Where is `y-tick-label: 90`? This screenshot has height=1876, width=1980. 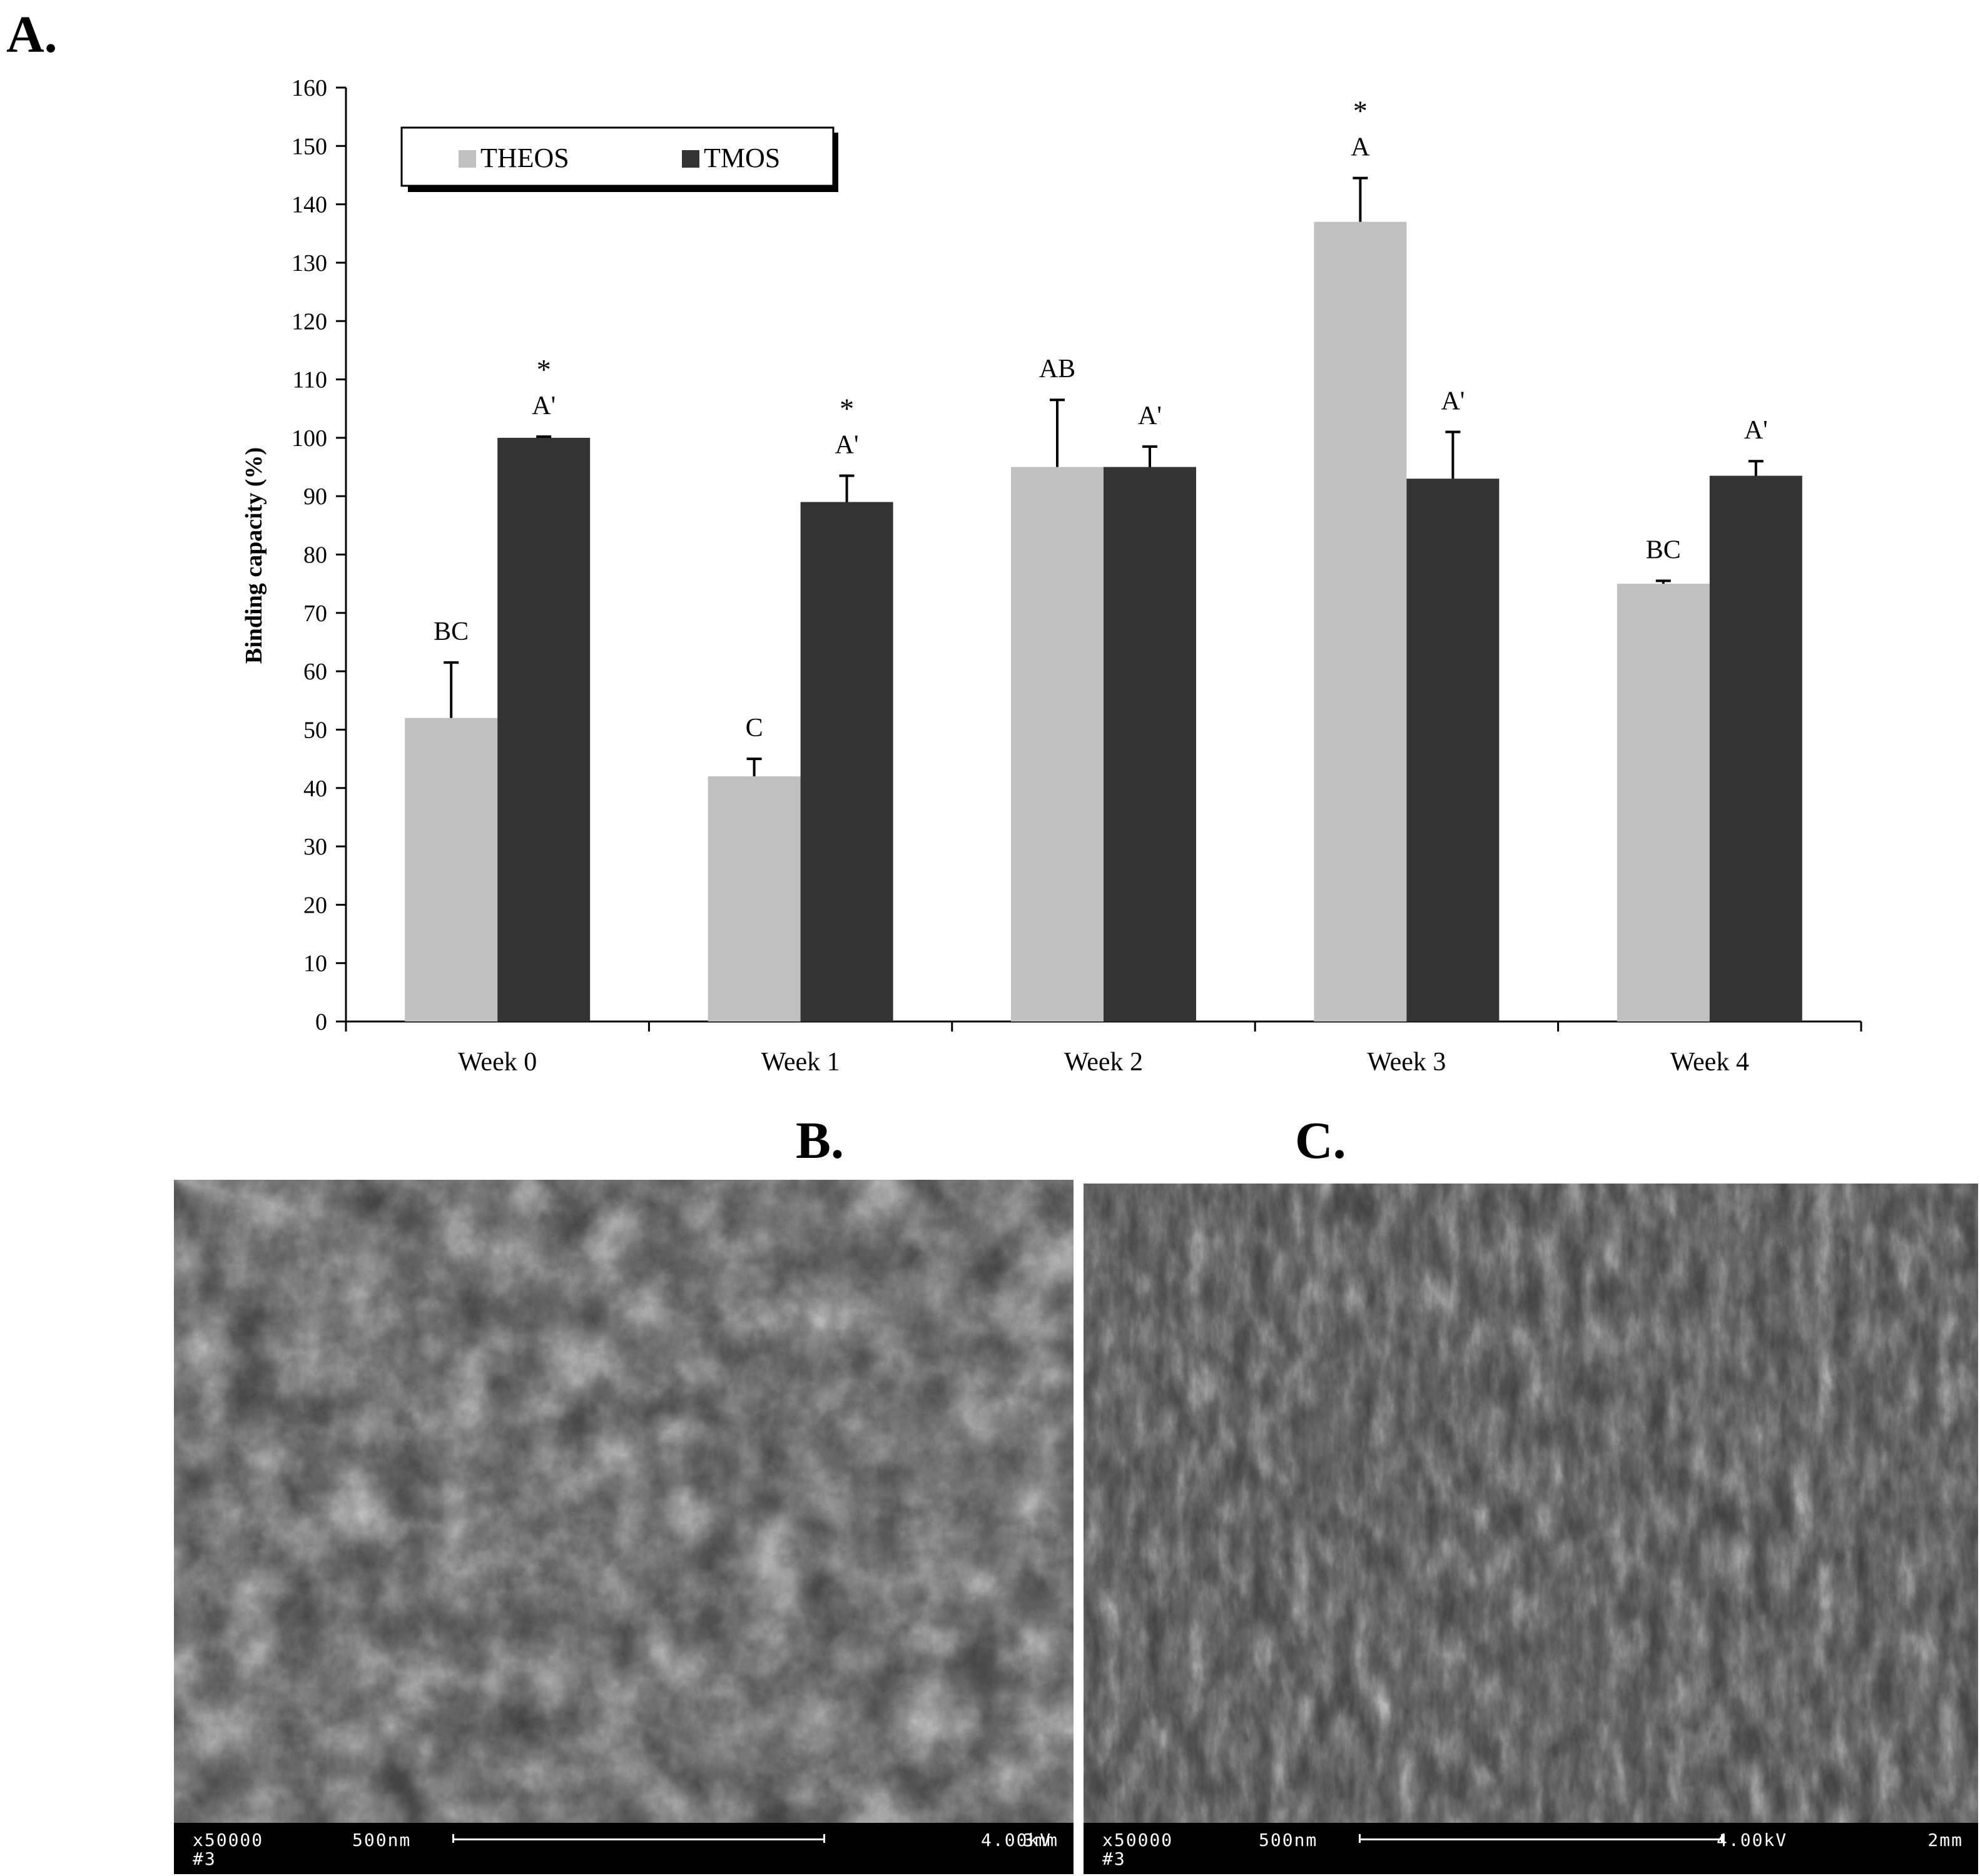 y-tick-label: 90 is located at coordinates (315, 497).